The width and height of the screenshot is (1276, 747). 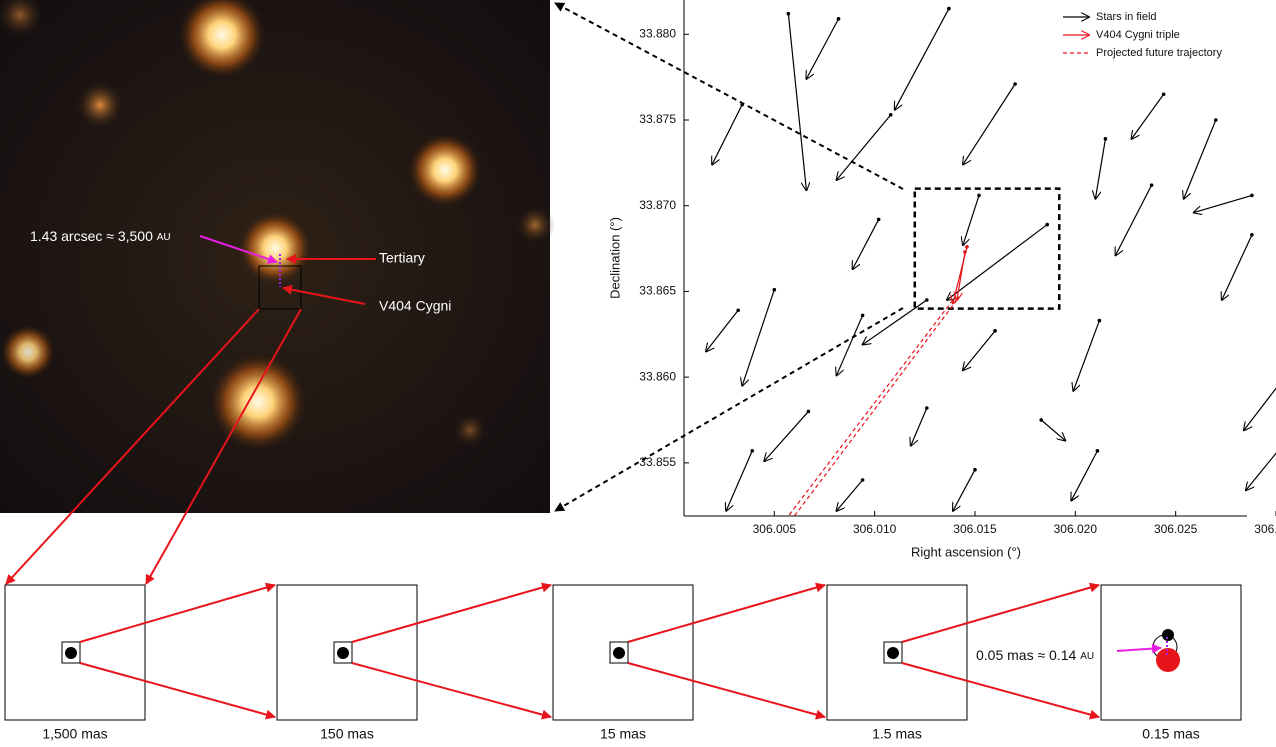 What do you see at coordinates (657, 119) in the screenshot?
I see `y-tick-label: 33.875` at bounding box center [657, 119].